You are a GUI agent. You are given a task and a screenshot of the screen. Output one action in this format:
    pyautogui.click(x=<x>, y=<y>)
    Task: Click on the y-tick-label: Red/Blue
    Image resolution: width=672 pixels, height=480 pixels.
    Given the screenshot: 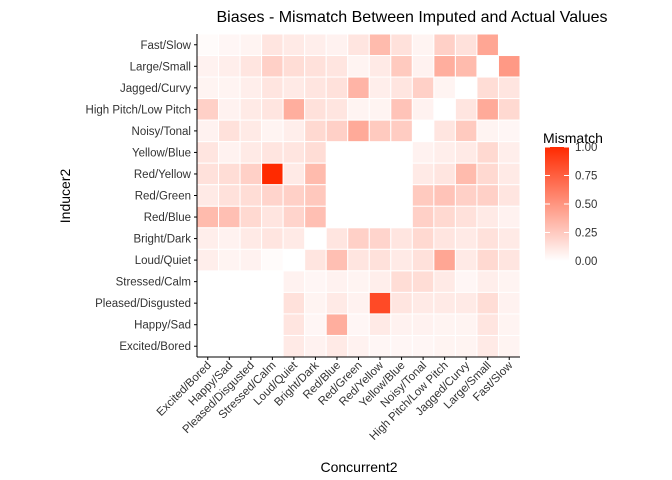 What is the action you would take?
    pyautogui.click(x=167, y=218)
    